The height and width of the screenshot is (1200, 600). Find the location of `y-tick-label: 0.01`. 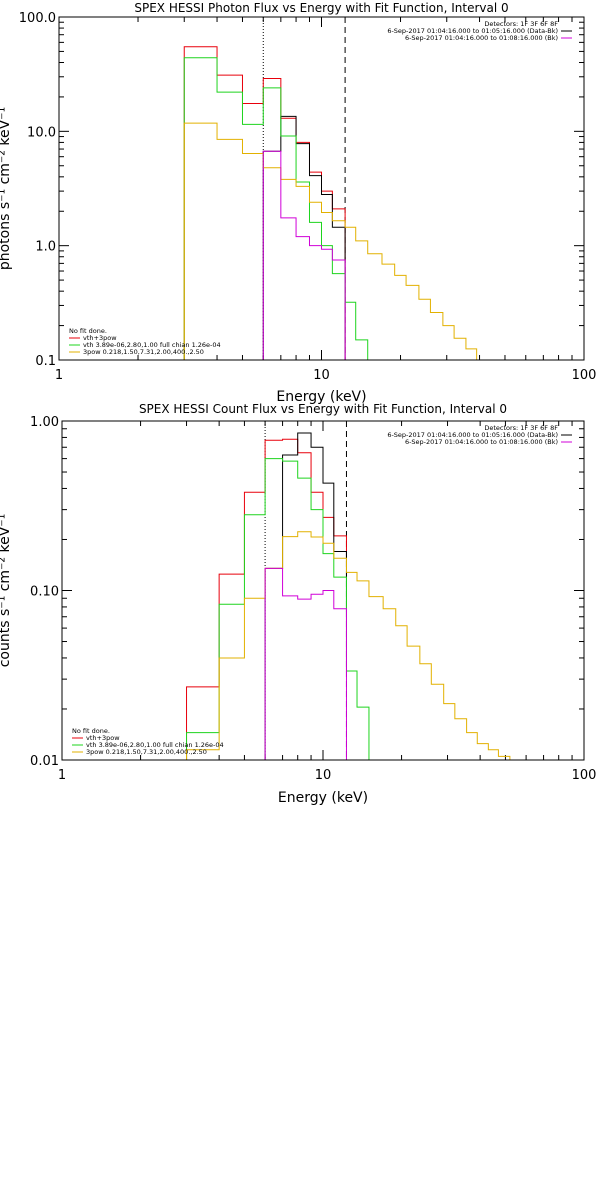

y-tick-label: 0.01 is located at coordinates (44, 761).